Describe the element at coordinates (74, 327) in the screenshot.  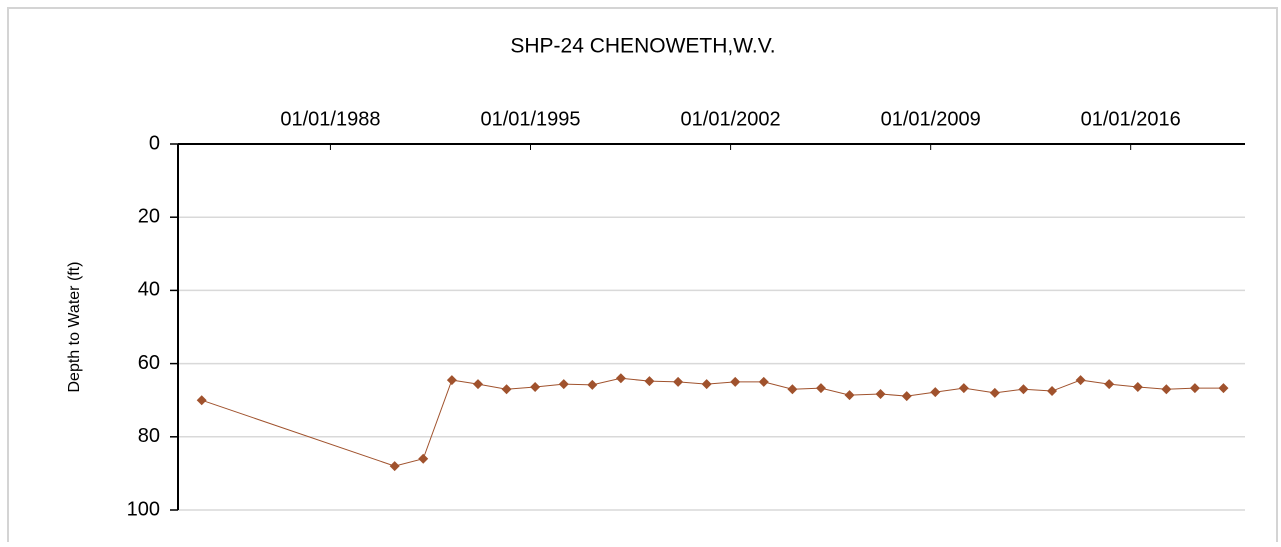
I see `y-axis-label: Depth to Water (ft)` at that location.